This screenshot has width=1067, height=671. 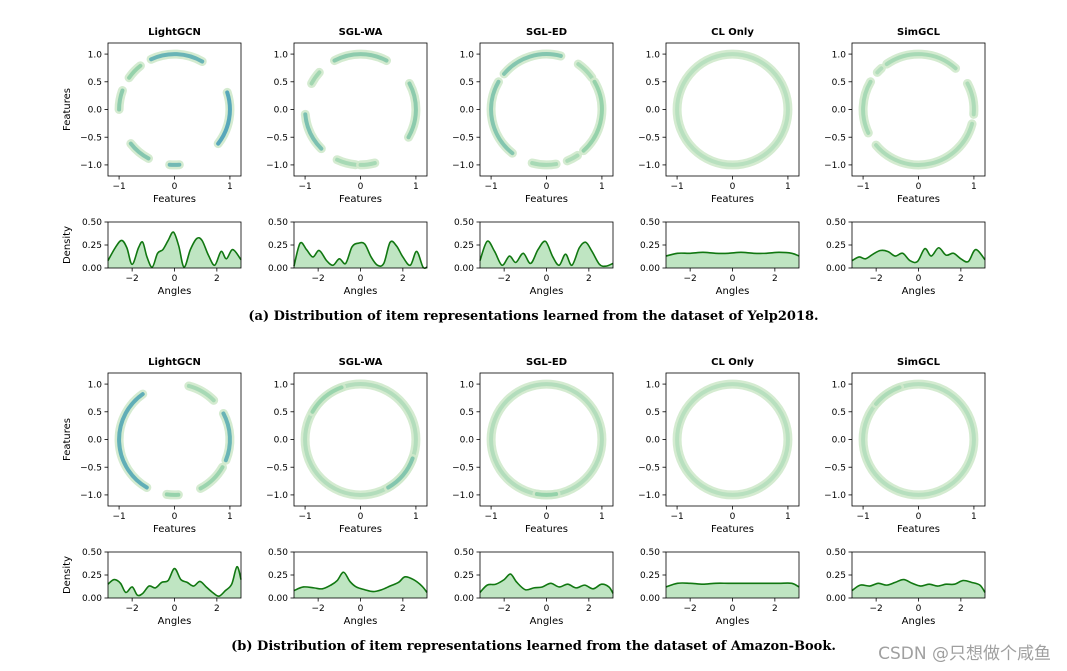 I want to click on panel-title: SGL-ED, so click(x=546, y=32).